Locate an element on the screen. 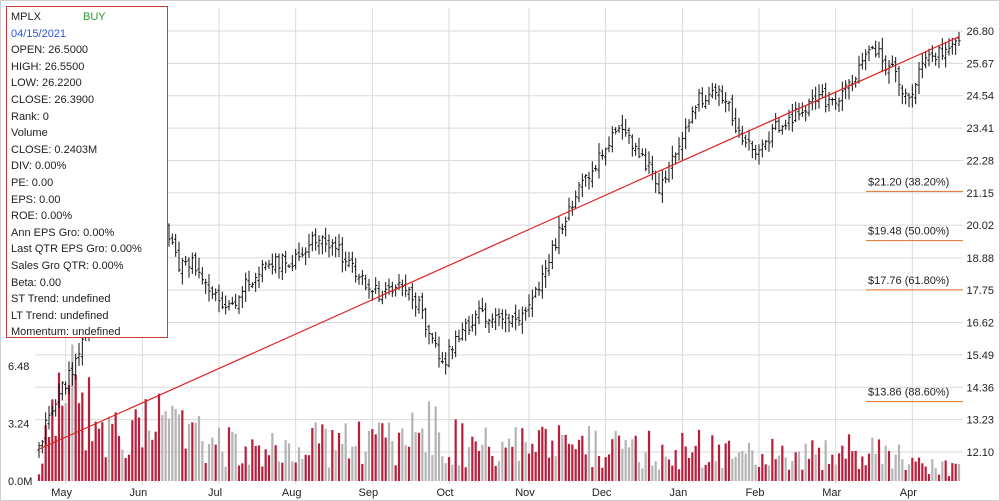  info-high: HIGH: 26.5500 is located at coordinates (48, 66).